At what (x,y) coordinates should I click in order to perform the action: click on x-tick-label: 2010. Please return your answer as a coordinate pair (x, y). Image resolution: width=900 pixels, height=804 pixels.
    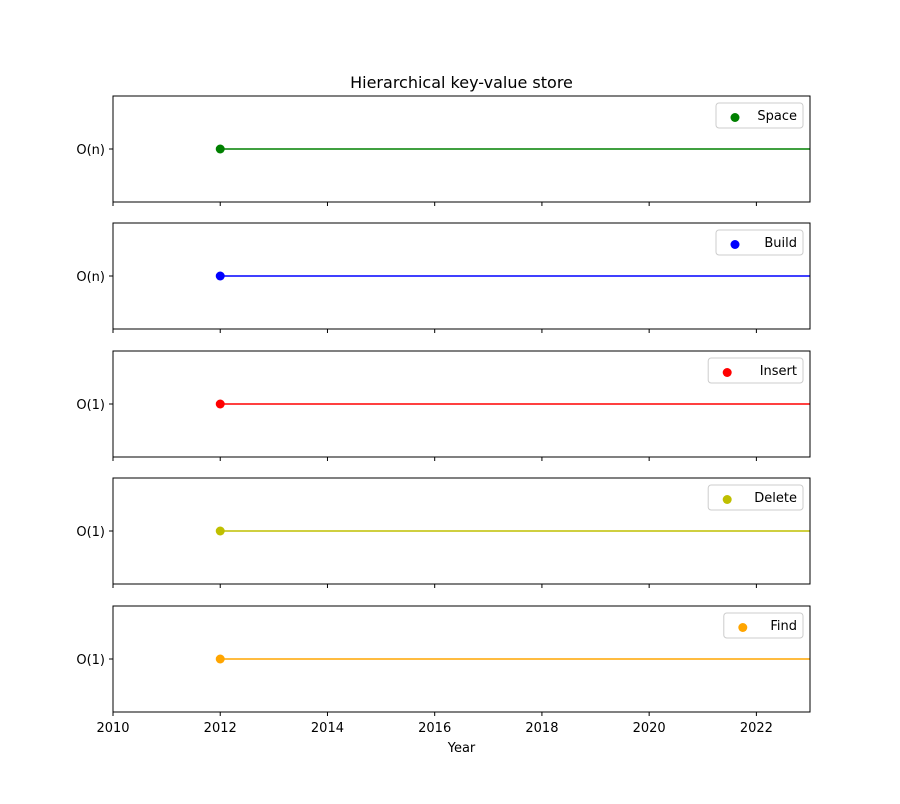
    Looking at the image, I should click on (112, 728).